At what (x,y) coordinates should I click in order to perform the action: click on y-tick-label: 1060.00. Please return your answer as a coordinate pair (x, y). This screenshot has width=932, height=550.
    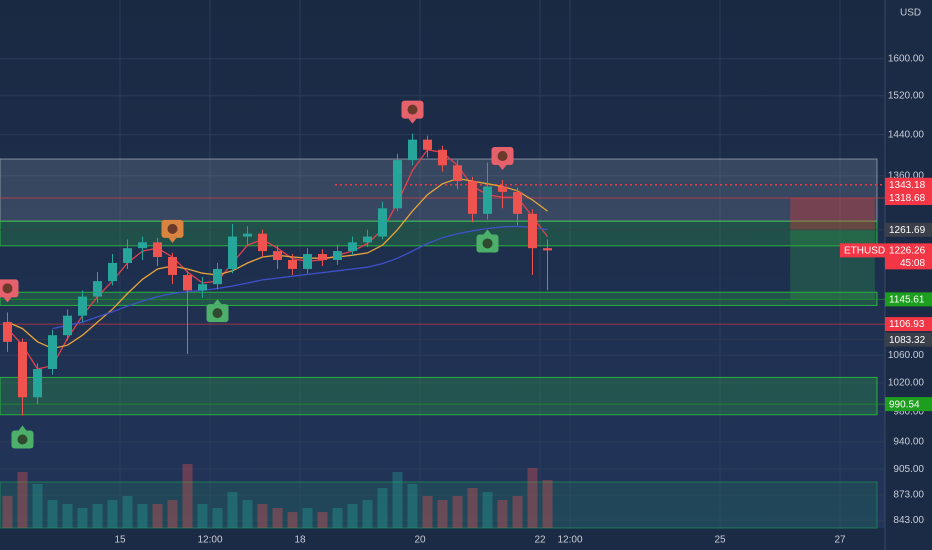
    Looking at the image, I should click on (906, 355).